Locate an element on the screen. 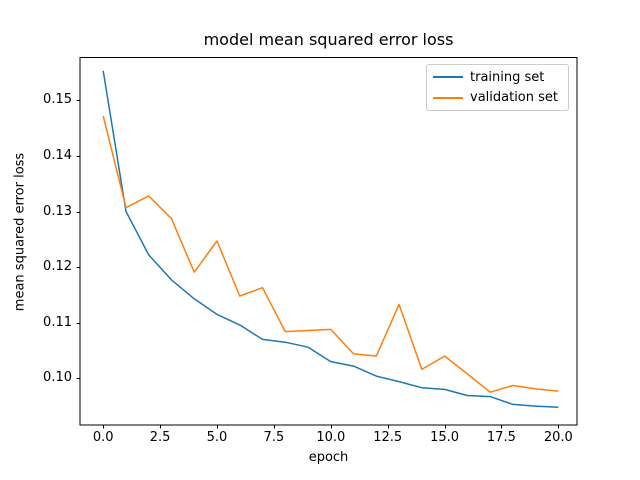 The image size is (640, 480). legend-label-training: training set is located at coordinates (507, 77).